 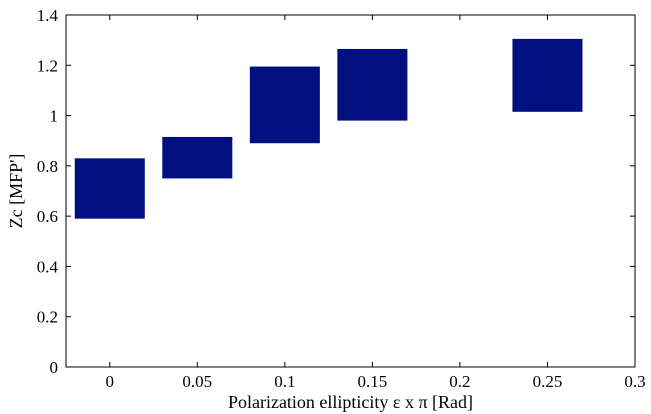 I want to click on y-tick-label: 0.6, so click(x=47, y=216).